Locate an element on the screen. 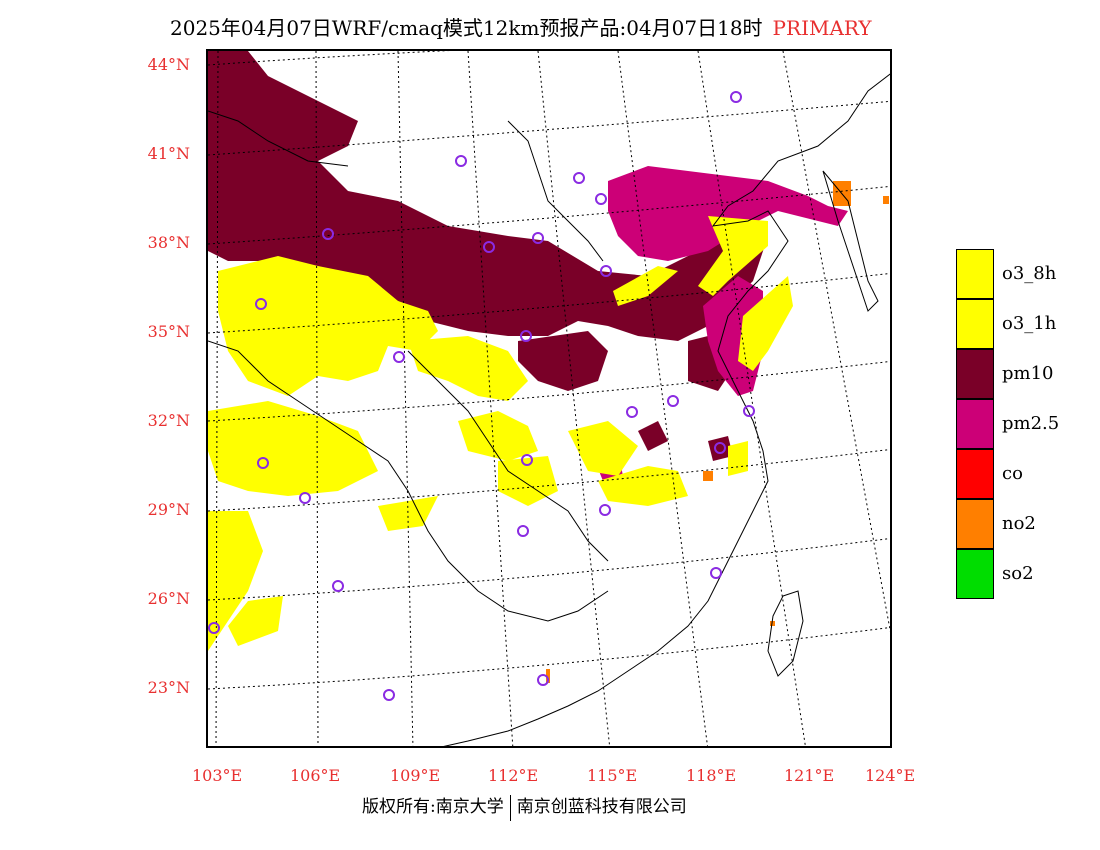  lon-label-103: 103°E is located at coordinates (217, 775).